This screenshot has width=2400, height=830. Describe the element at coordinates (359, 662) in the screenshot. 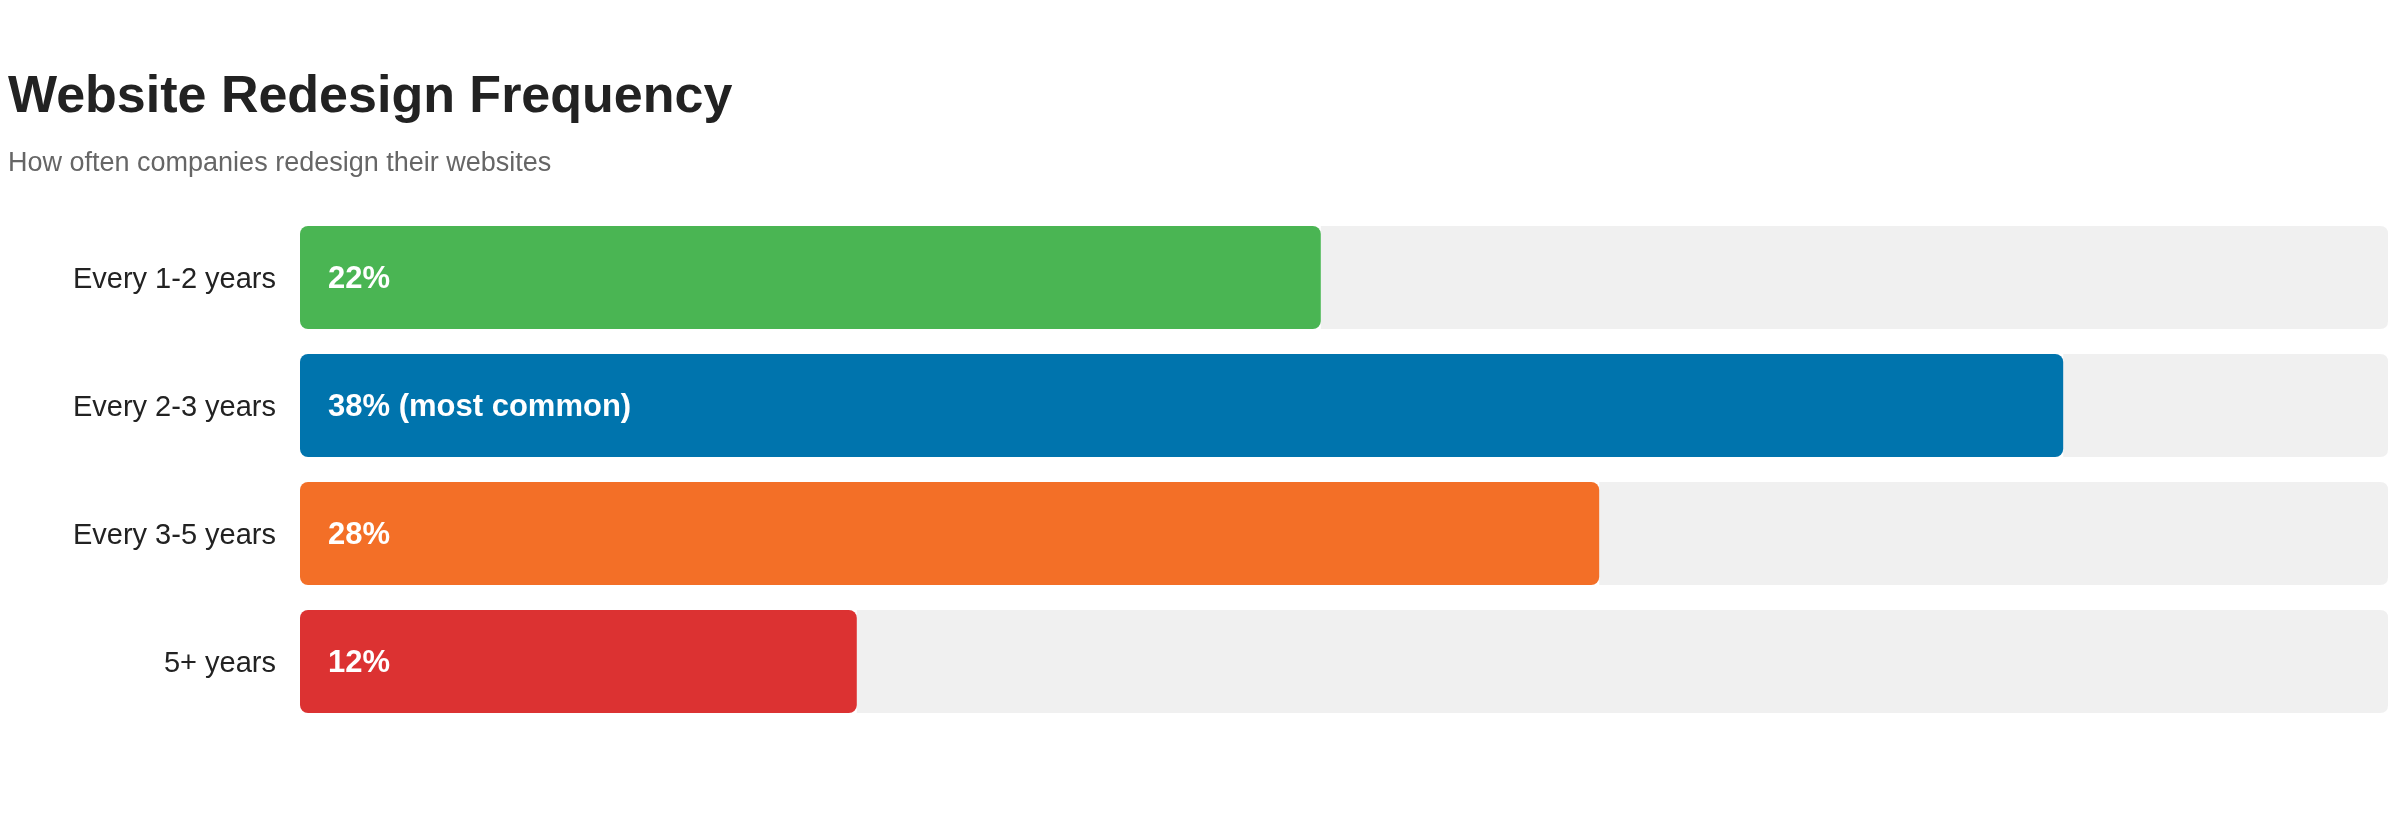

I see `data-label: 12%` at that location.